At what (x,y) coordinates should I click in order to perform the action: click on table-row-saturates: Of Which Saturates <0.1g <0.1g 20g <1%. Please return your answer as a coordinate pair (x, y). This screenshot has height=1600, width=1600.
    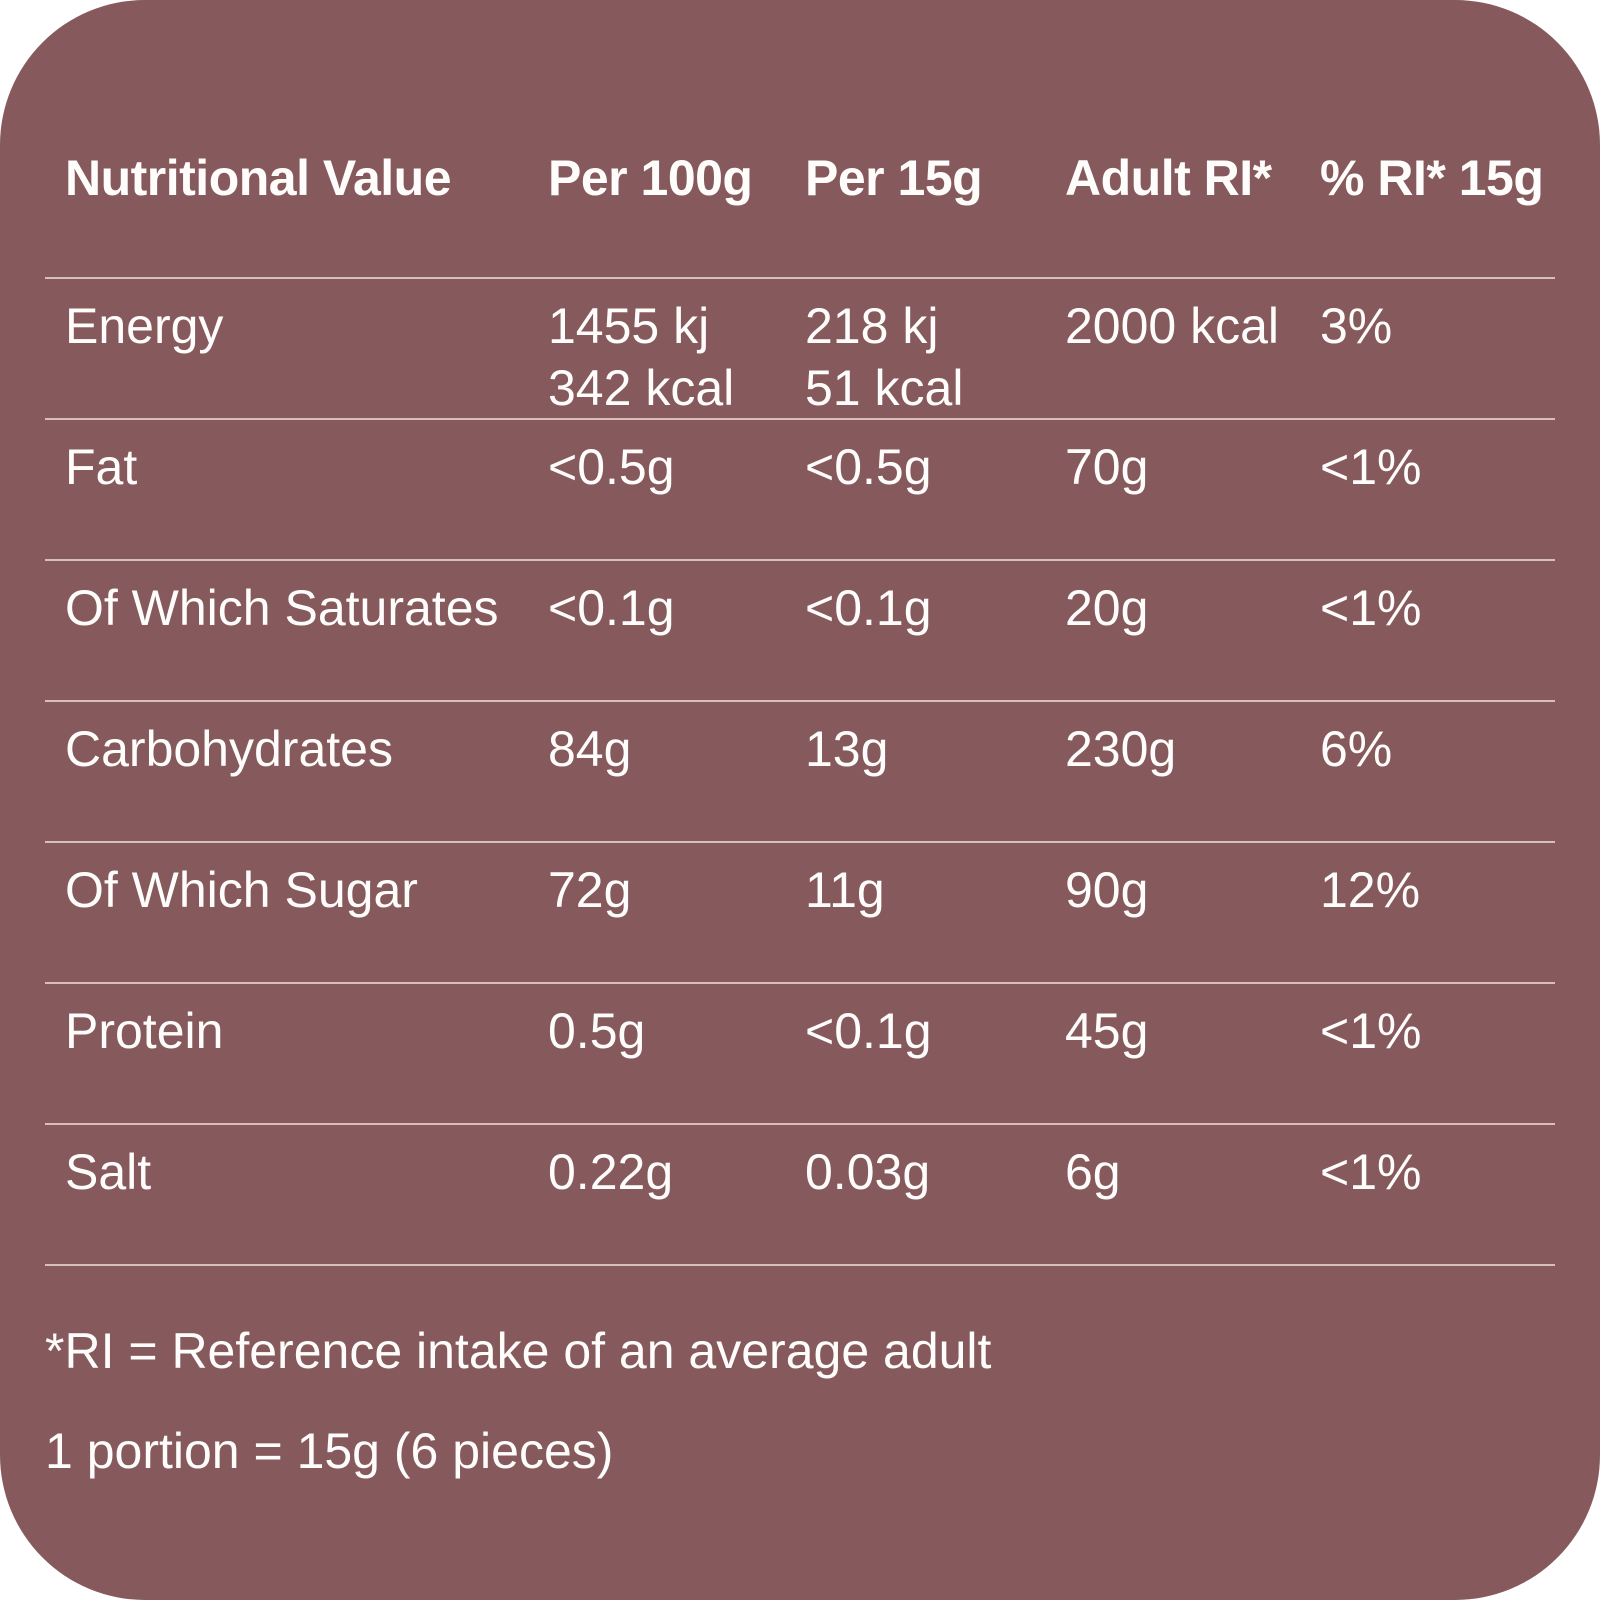
    Looking at the image, I should click on (800, 629).